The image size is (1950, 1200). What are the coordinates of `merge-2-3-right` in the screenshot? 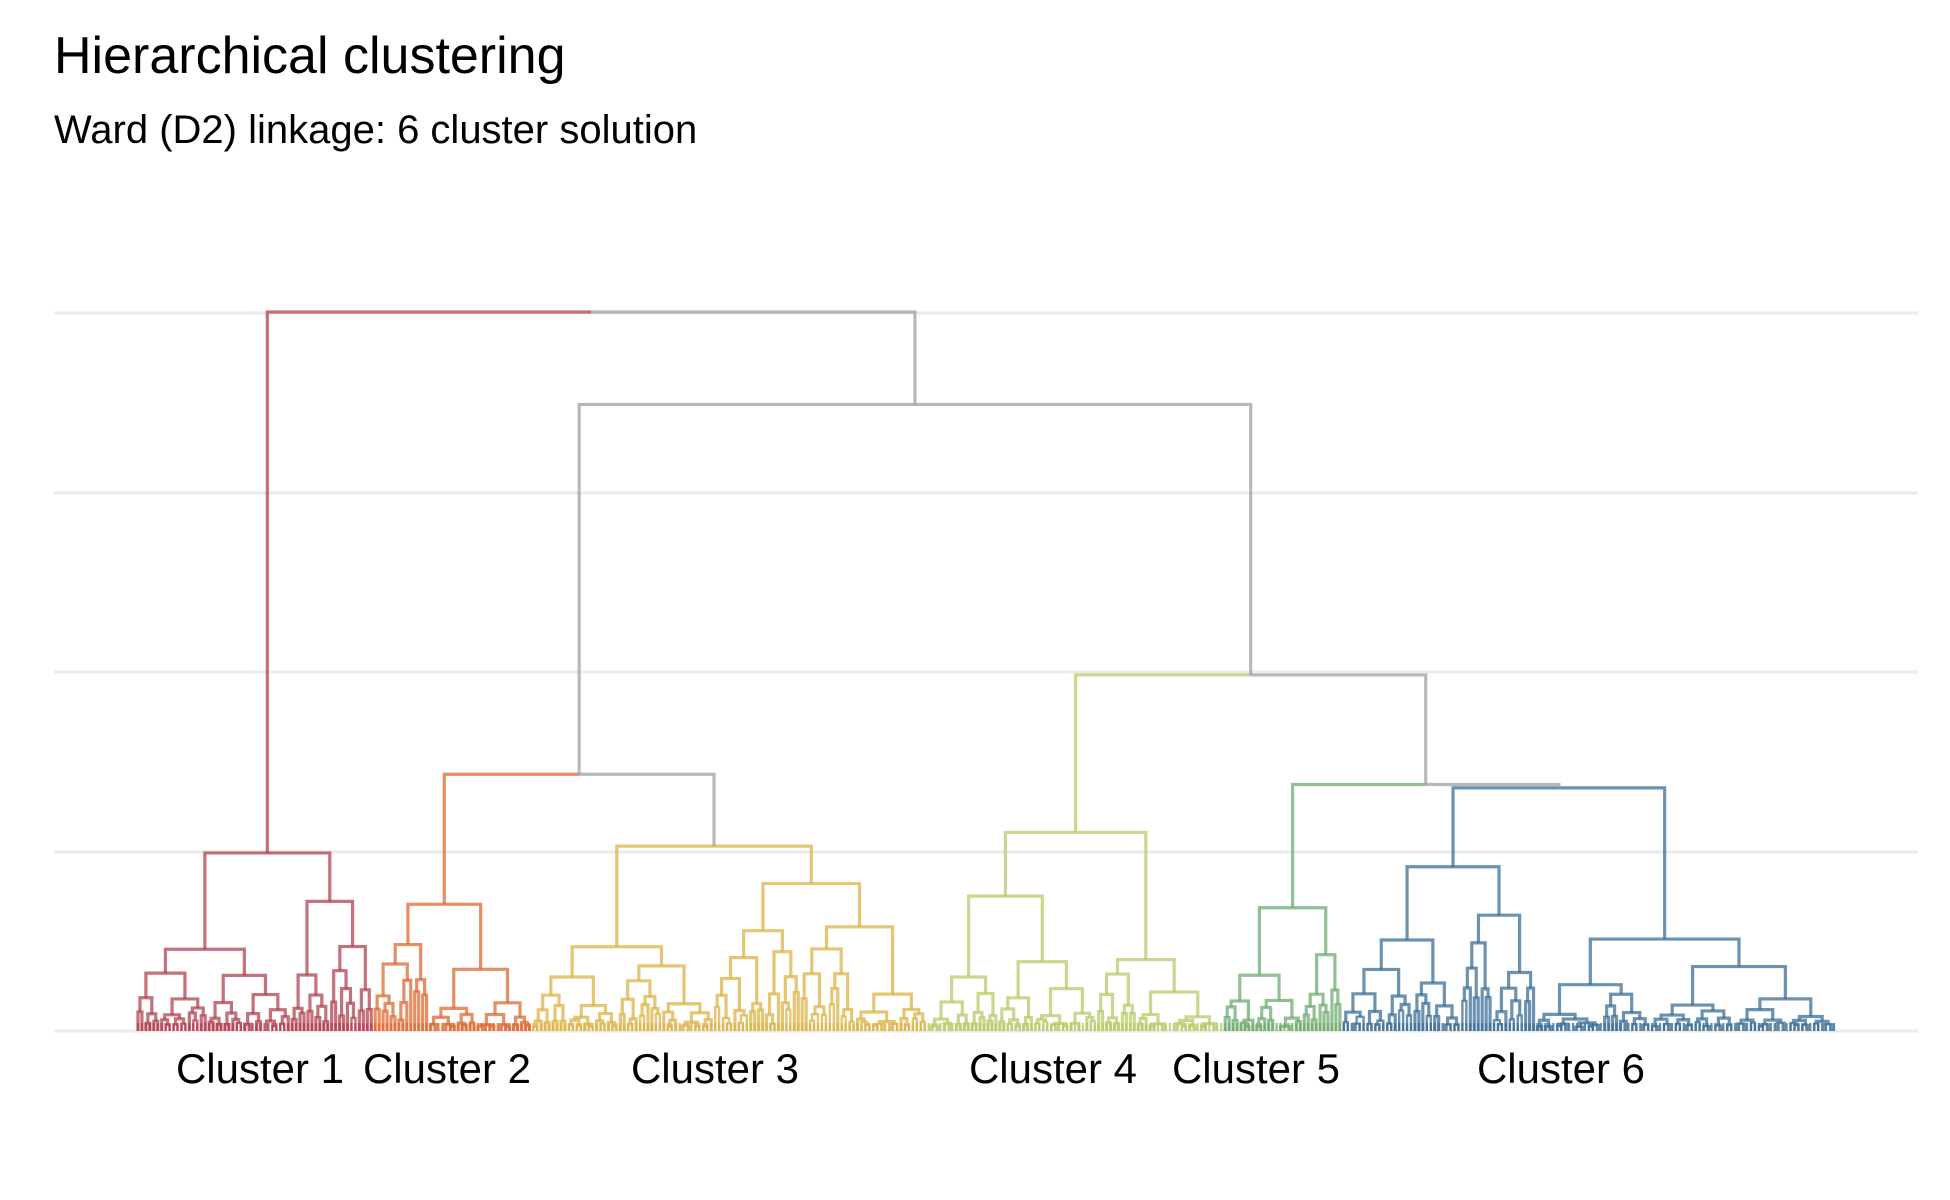 It's located at (647, 809).